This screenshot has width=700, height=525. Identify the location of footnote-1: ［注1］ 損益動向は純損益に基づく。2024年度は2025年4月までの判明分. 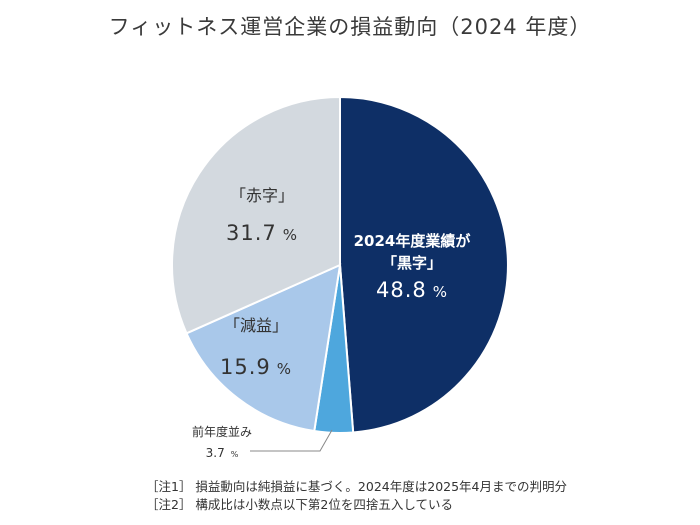
(357, 486).